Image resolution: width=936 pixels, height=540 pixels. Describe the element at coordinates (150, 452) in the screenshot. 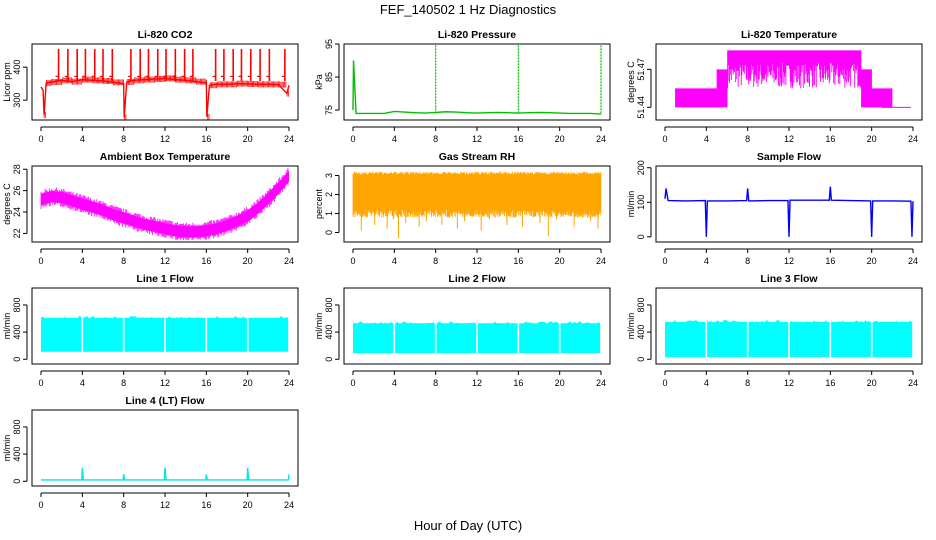

I see `chart-line4: Line 4 (LT) Flow ml/min 0 4 8 12 16 20 24 0 400 800` at that location.